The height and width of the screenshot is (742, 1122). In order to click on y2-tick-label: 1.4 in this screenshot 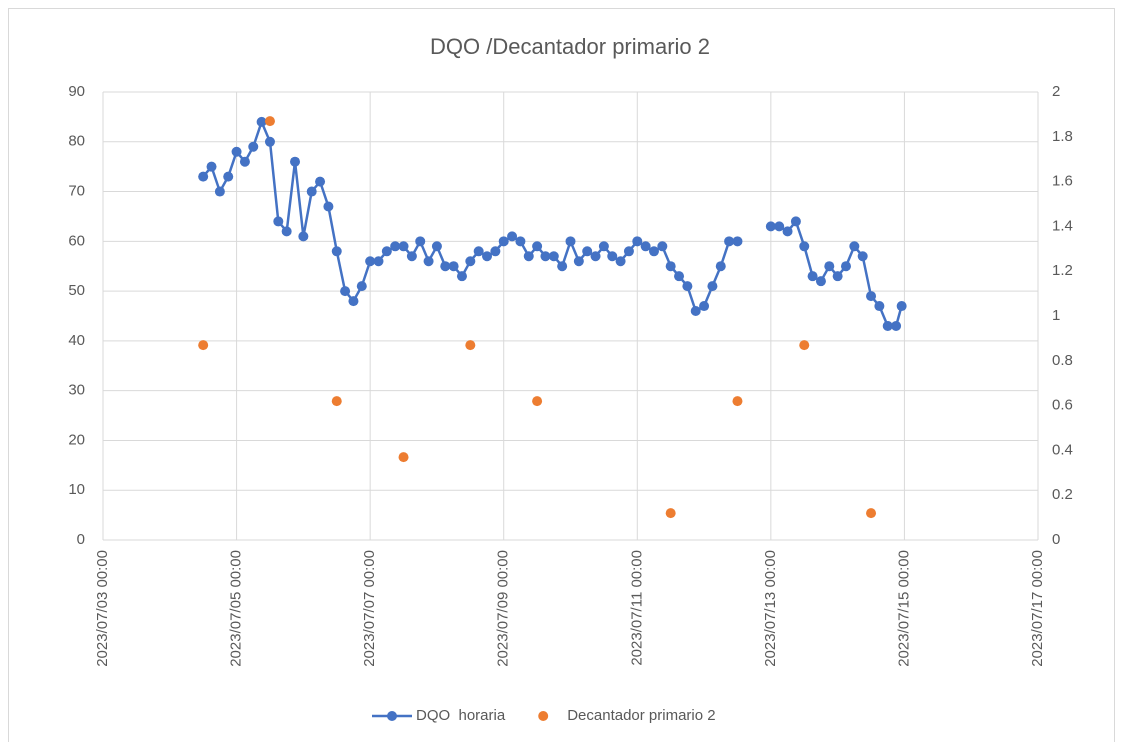, I will do `click(1062, 225)`.